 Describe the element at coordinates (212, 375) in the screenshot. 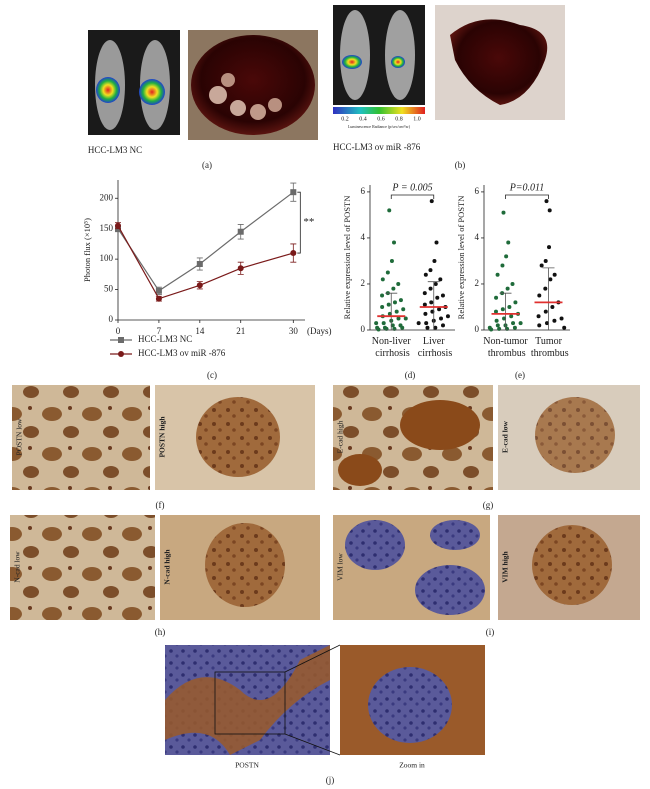

I see `panel-label: (c)` at that location.